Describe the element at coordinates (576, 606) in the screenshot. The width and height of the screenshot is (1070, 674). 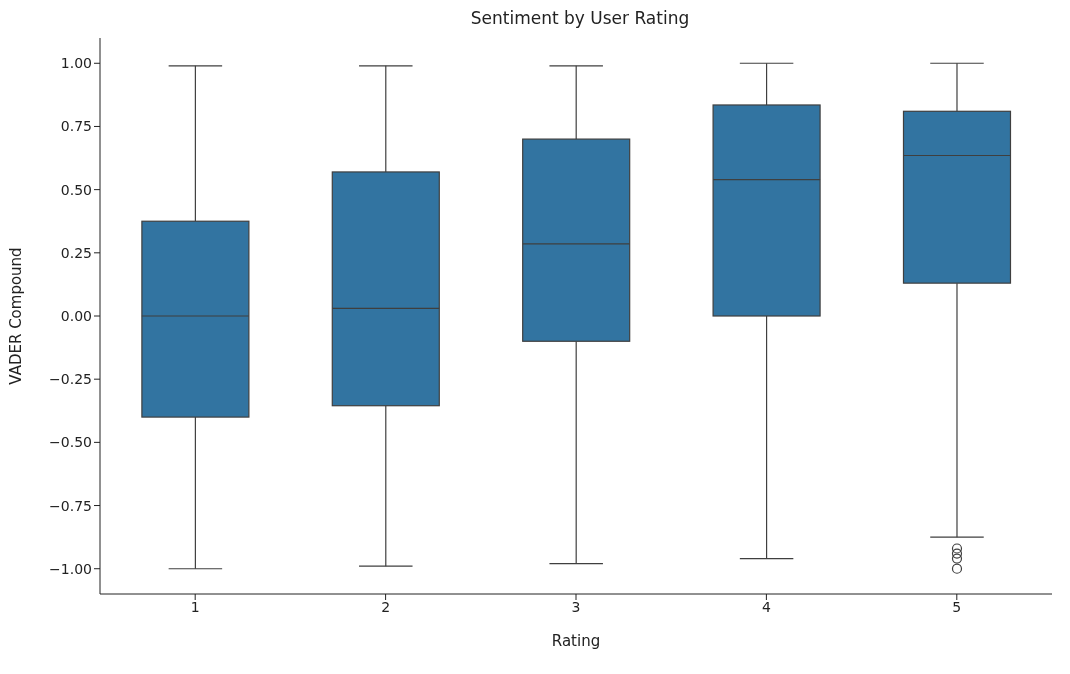
I see `x-tick-label: 3` at that location.